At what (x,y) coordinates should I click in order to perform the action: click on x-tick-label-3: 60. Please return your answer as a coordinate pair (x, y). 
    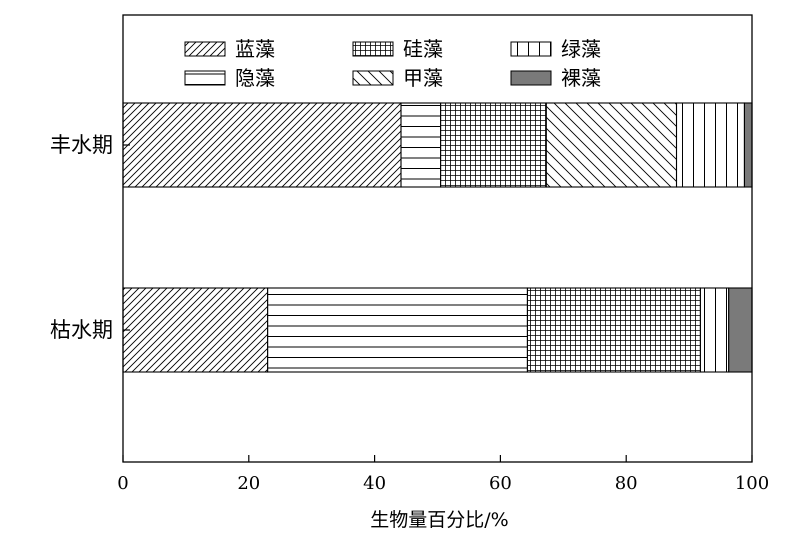
    Looking at the image, I should click on (500, 483).